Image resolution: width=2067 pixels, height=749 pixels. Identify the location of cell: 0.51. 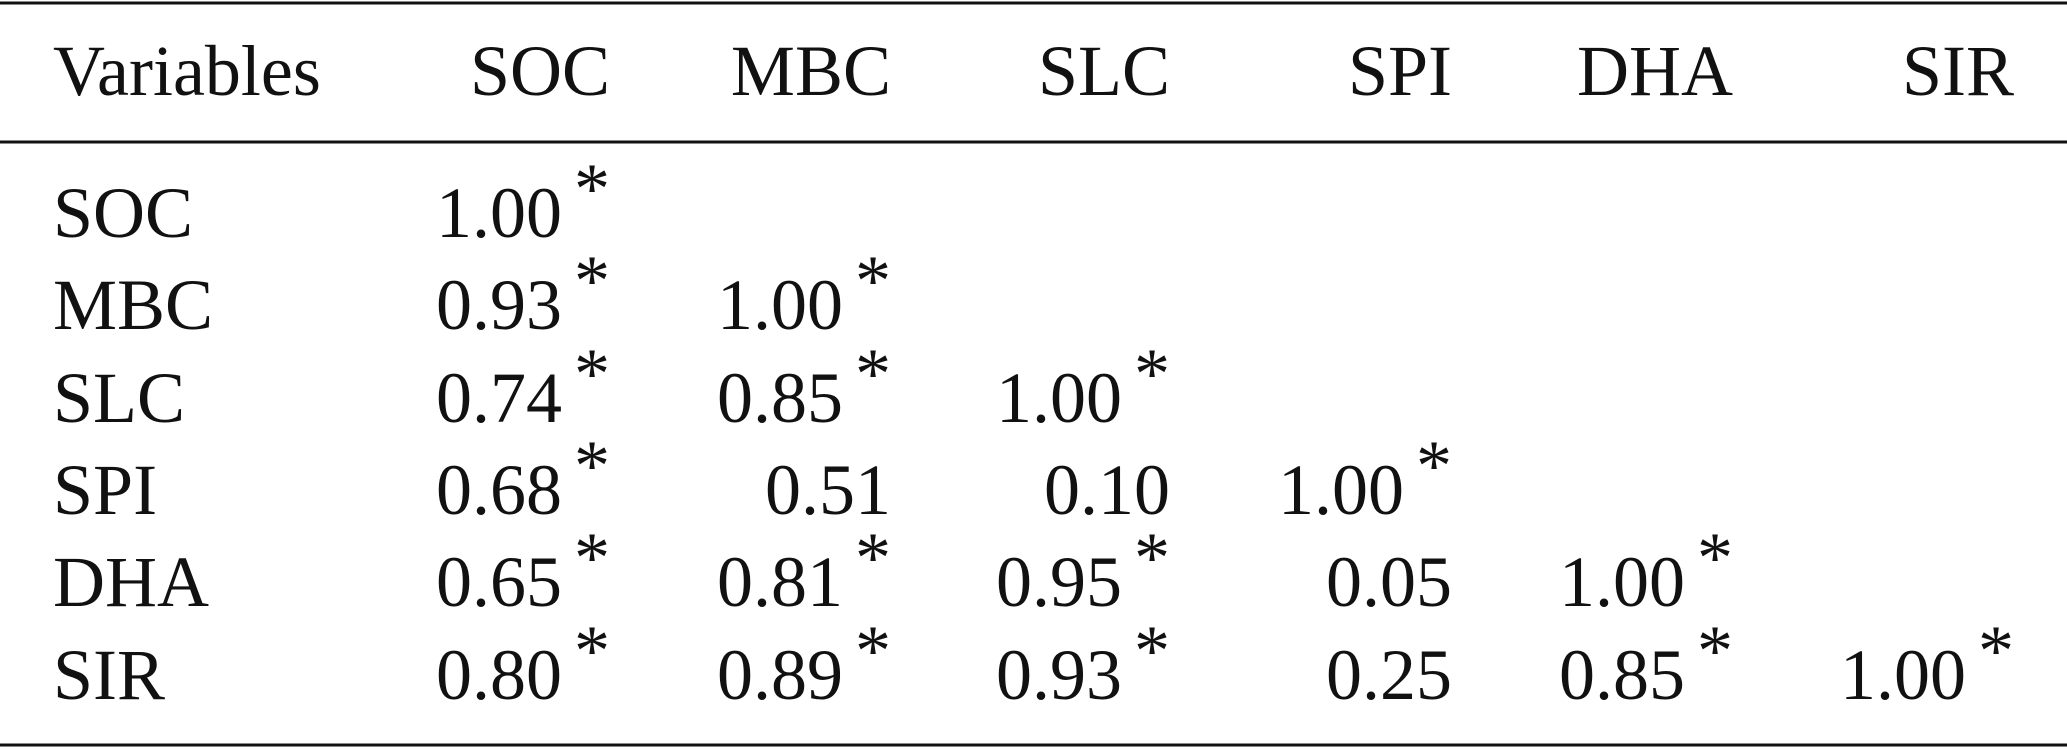
(828, 490).